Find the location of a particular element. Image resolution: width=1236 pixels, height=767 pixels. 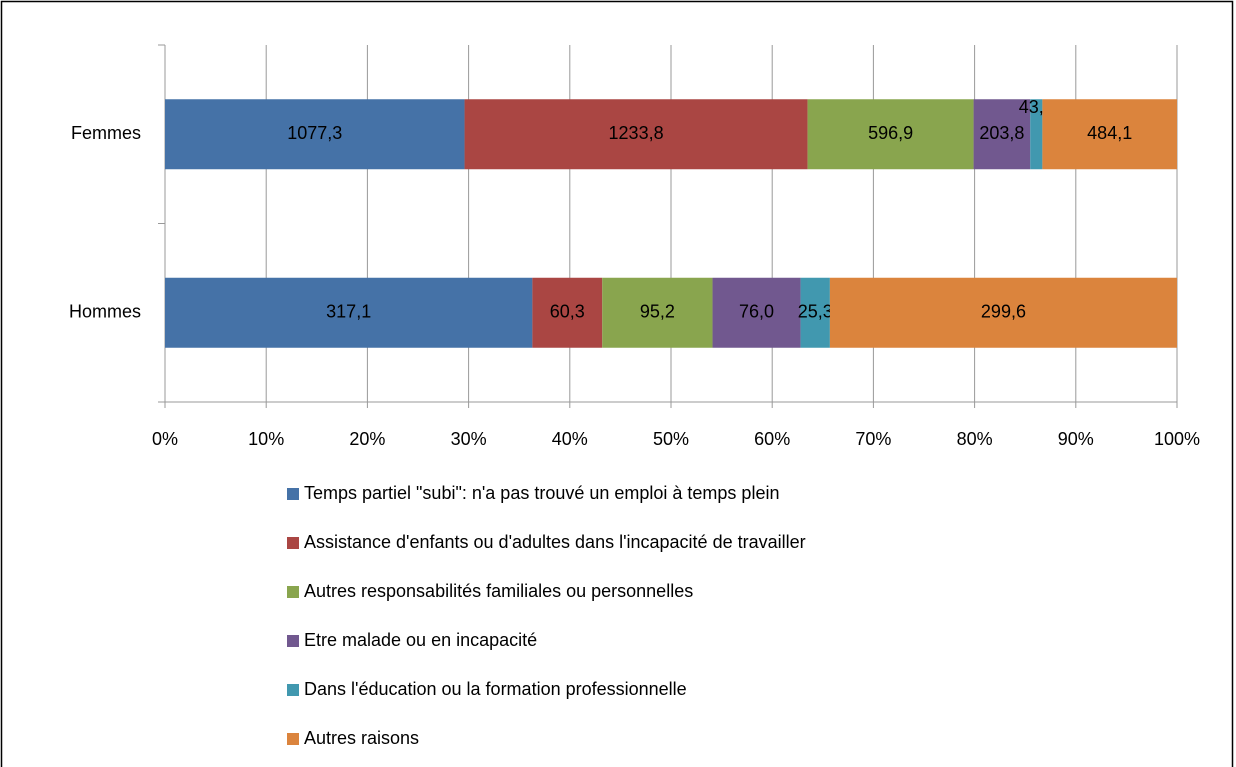

data-label: 76,0 is located at coordinates (756, 312).